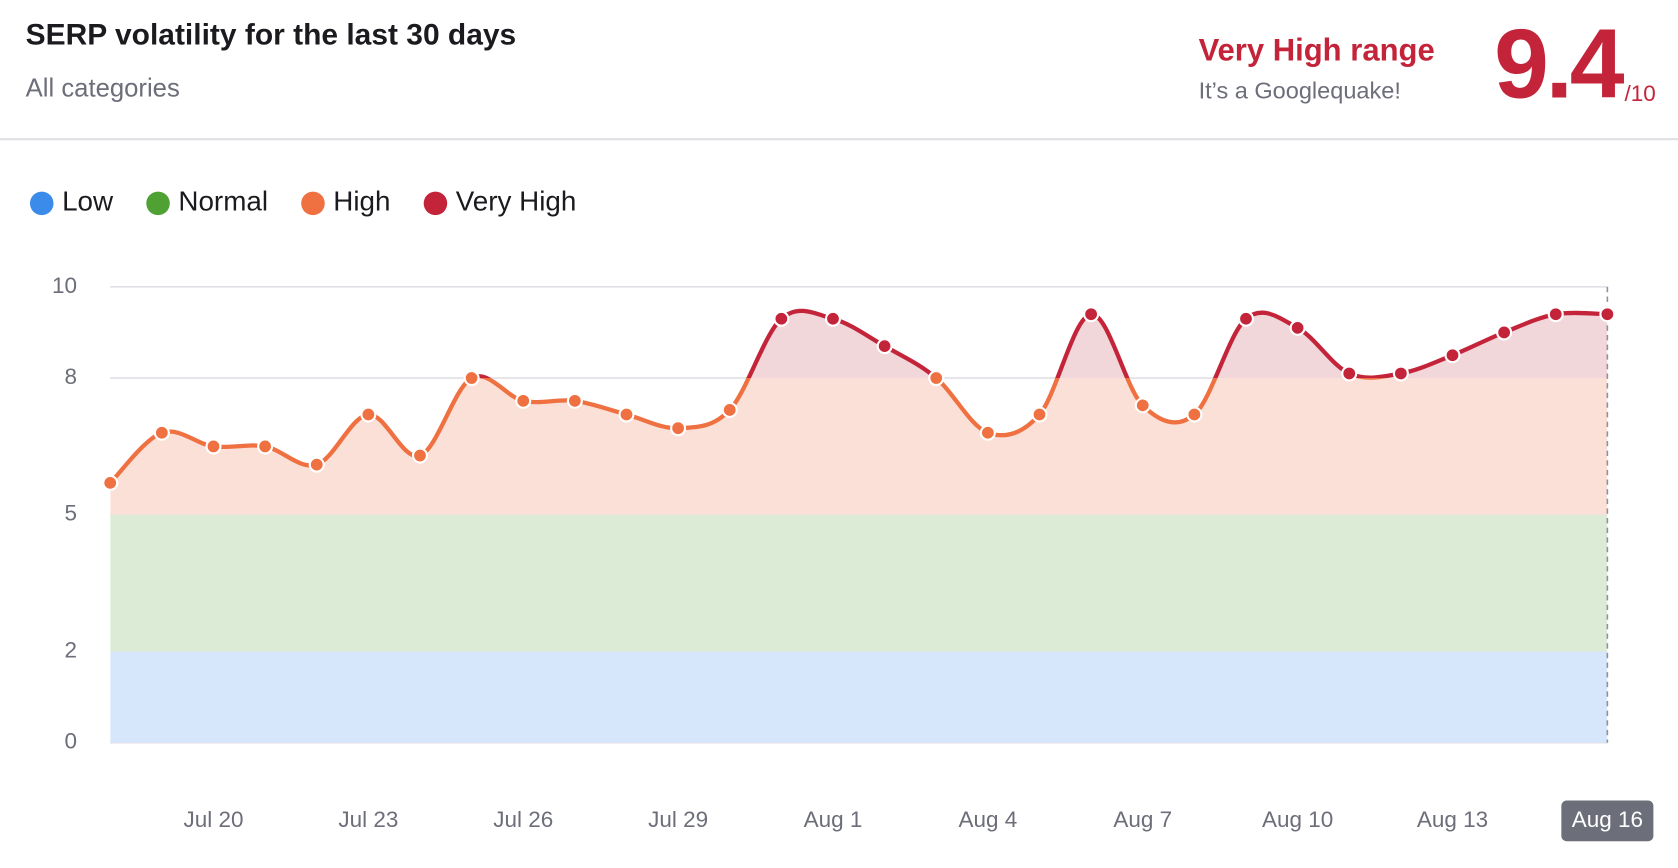 The height and width of the screenshot is (868, 1678). What do you see at coordinates (523, 819) in the screenshot?
I see `x-tick-label: Jul 26` at bounding box center [523, 819].